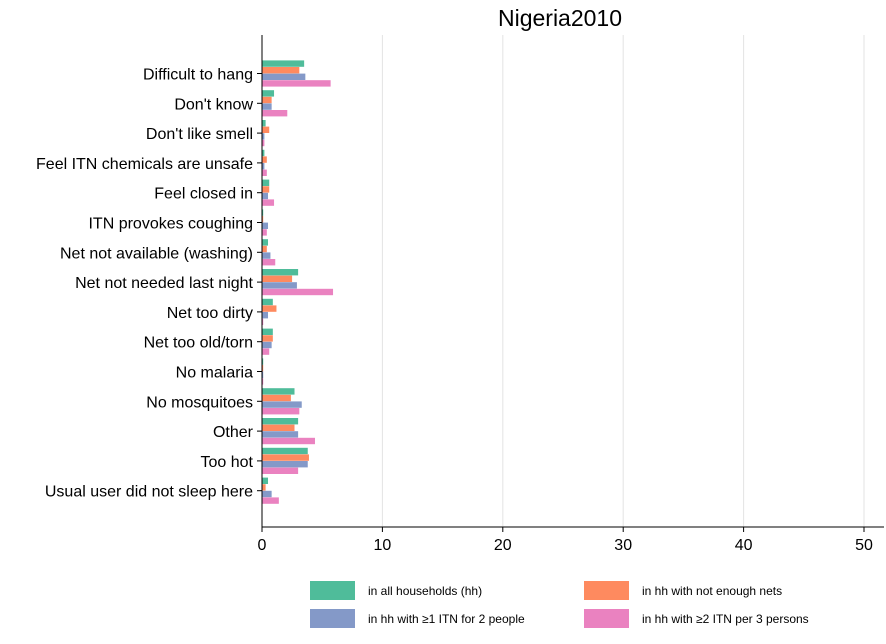  What do you see at coordinates (565, 540) in the screenshot?
I see `x-tick-labels: 0 10 20 30 40 50` at bounding box center [565, 540].